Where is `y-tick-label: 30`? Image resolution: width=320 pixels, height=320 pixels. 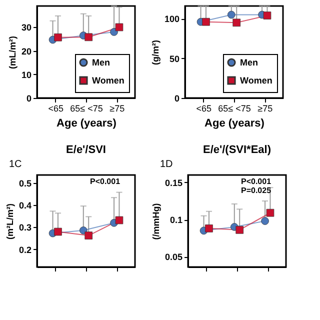 y-tick-label: 30 is located at coordinates (26, 27).